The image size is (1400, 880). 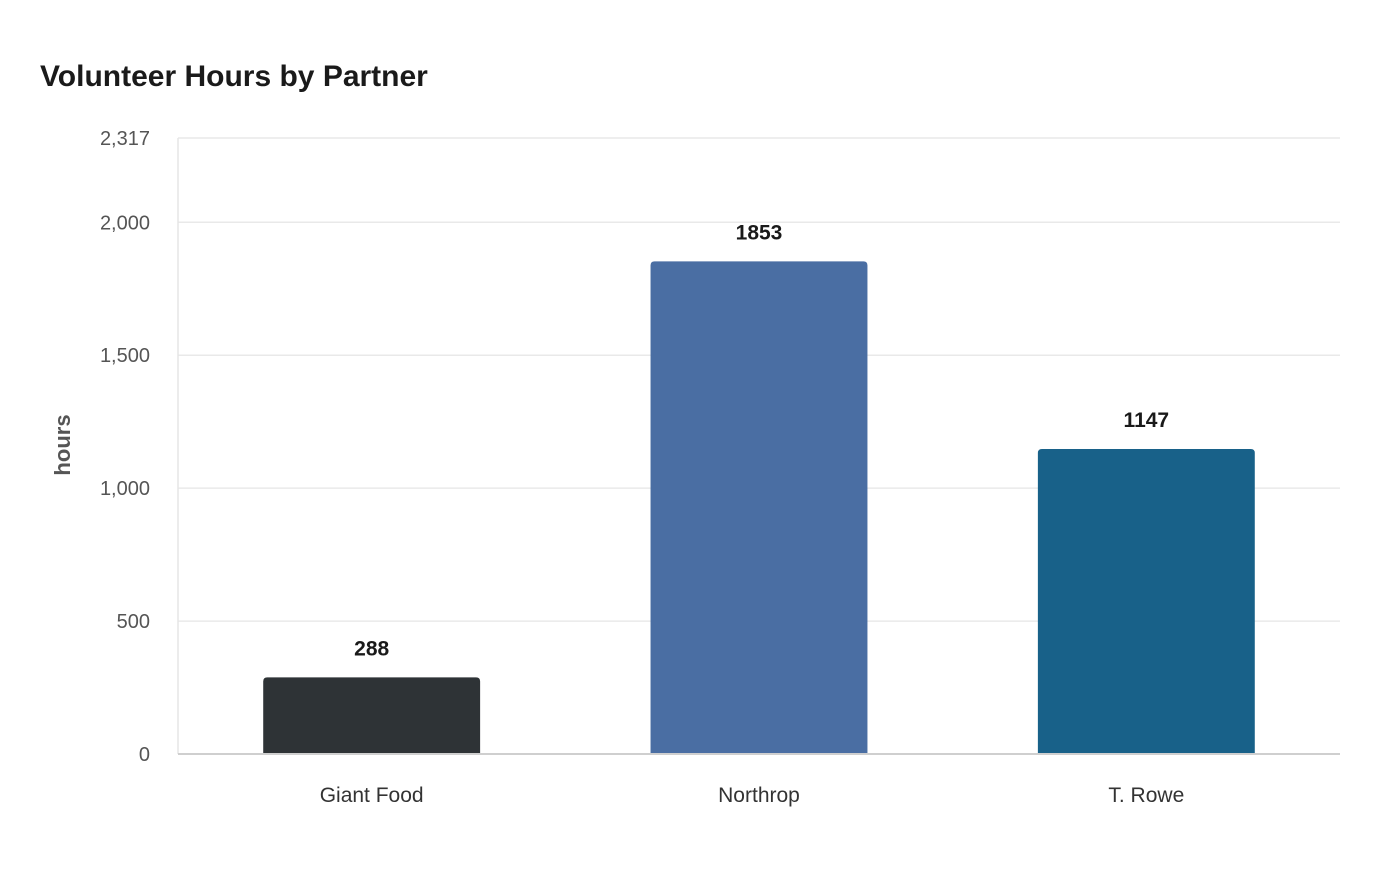 What do you see at coordinates (144, 755) in the screenshot?
I see `y-tick-label: 0` at bounding box center [144, 755].